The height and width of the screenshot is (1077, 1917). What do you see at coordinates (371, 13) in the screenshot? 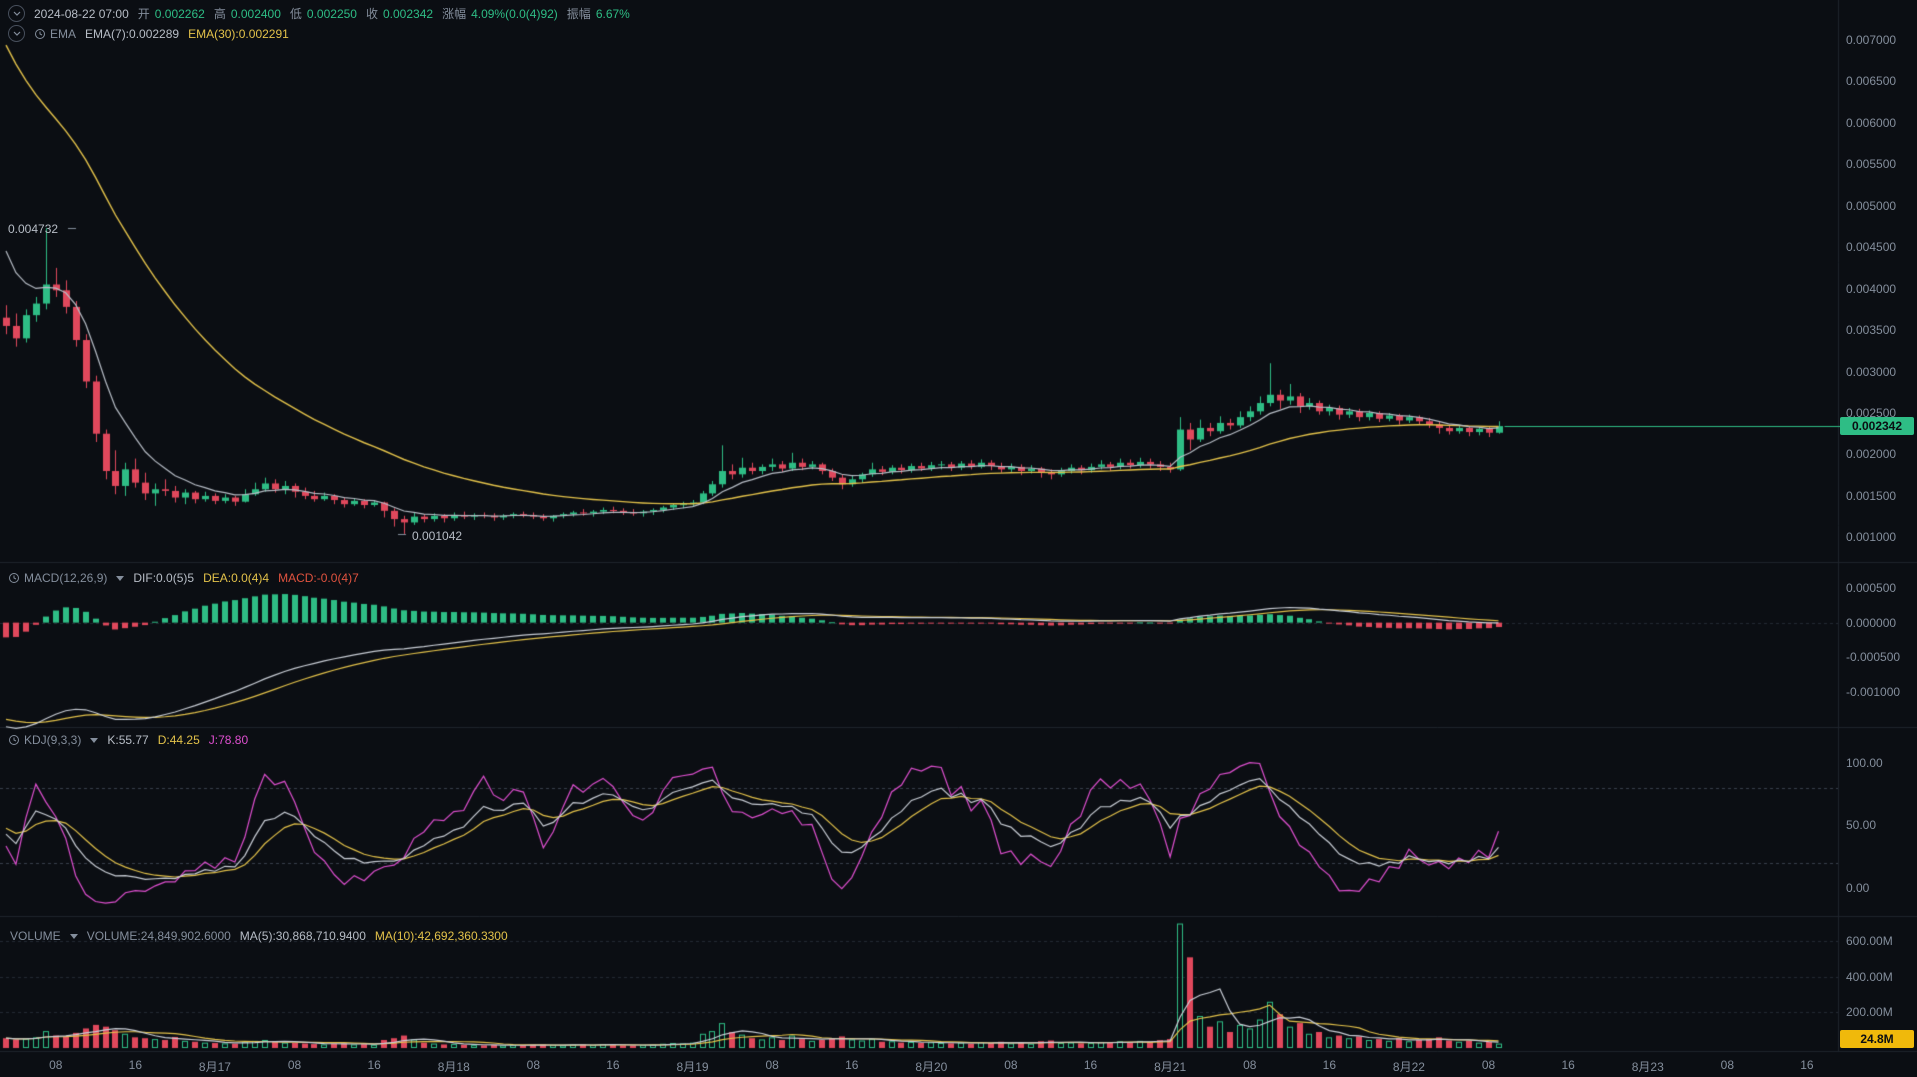
I see `close-label: 收` at bounding box center [371, 13].